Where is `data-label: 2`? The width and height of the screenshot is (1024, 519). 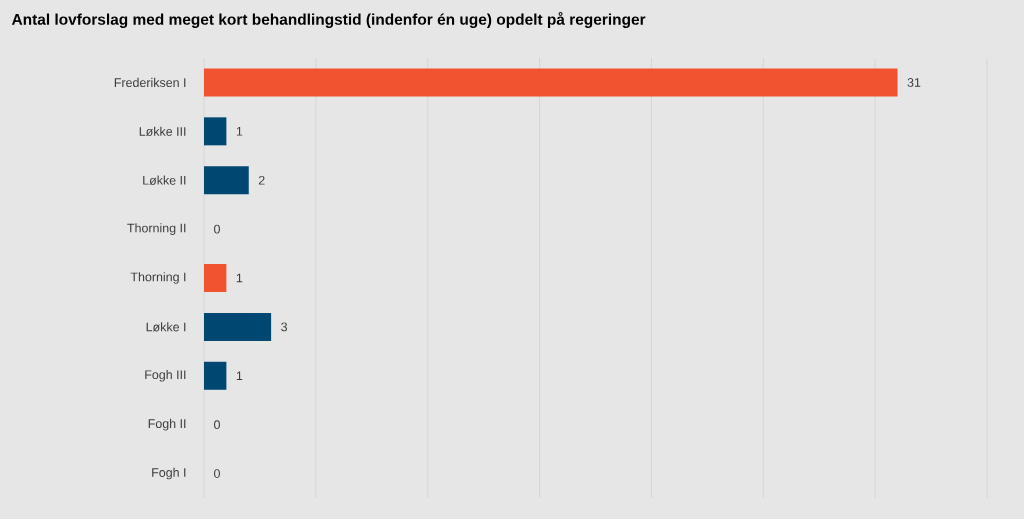
data-label: 2 is located at coordinates (261, 180).